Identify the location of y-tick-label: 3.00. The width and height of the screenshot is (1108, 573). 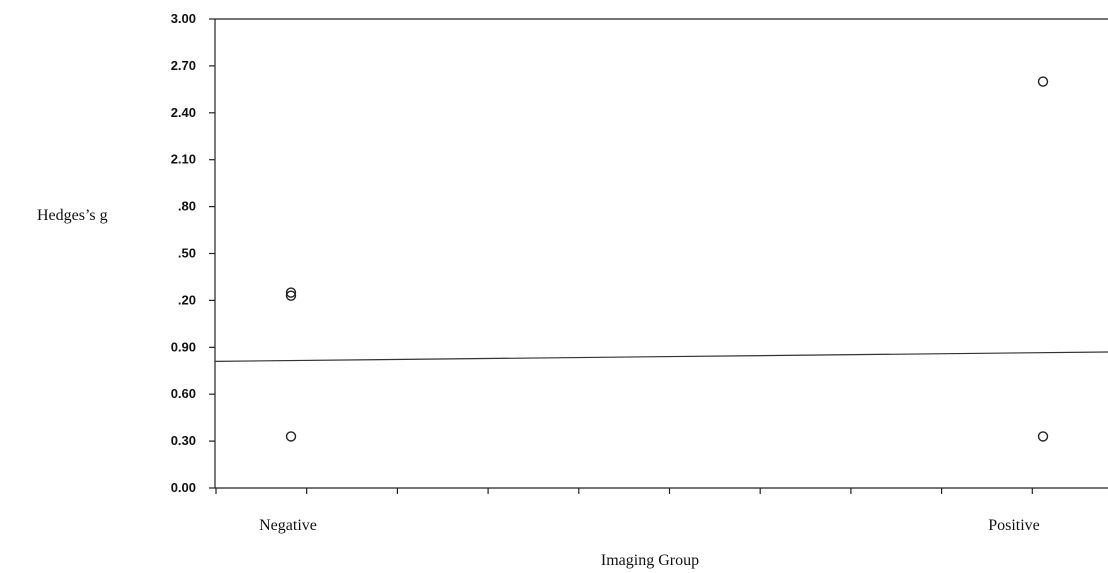
(183, 18).